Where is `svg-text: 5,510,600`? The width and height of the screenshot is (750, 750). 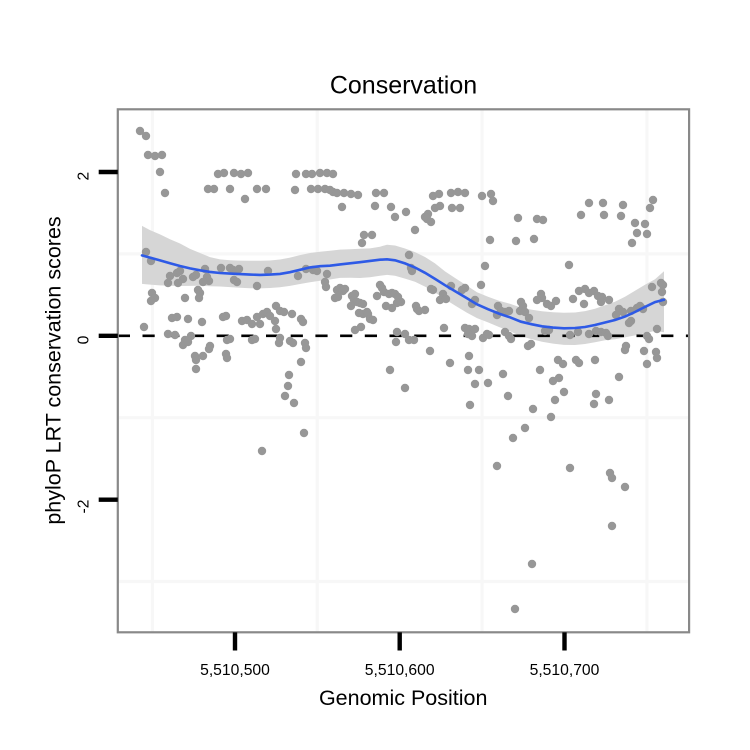
svg-text: 5,510,600 is located at coordinates (400, 670).